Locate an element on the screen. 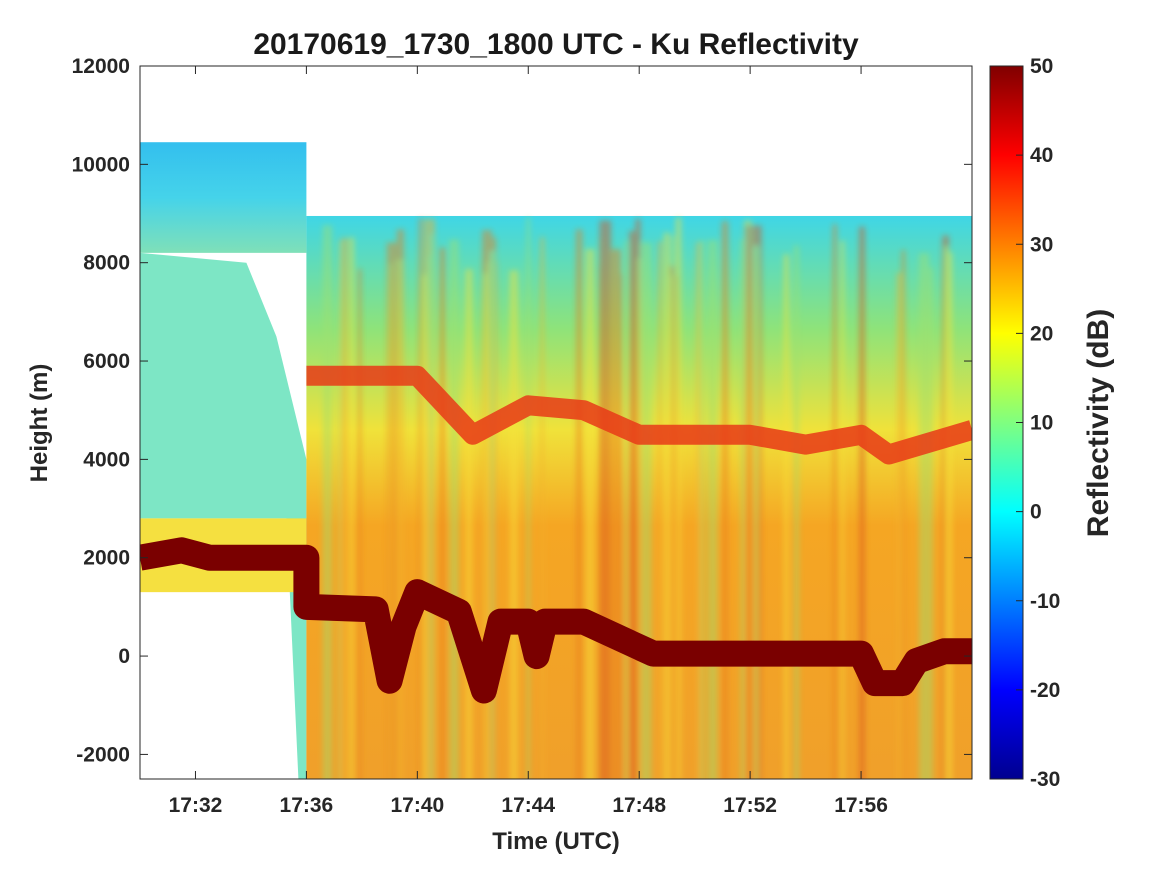 This screenshot has height=875, width=1167. colorbar-tick-label: 50 is located at coordinates (1041, 66).